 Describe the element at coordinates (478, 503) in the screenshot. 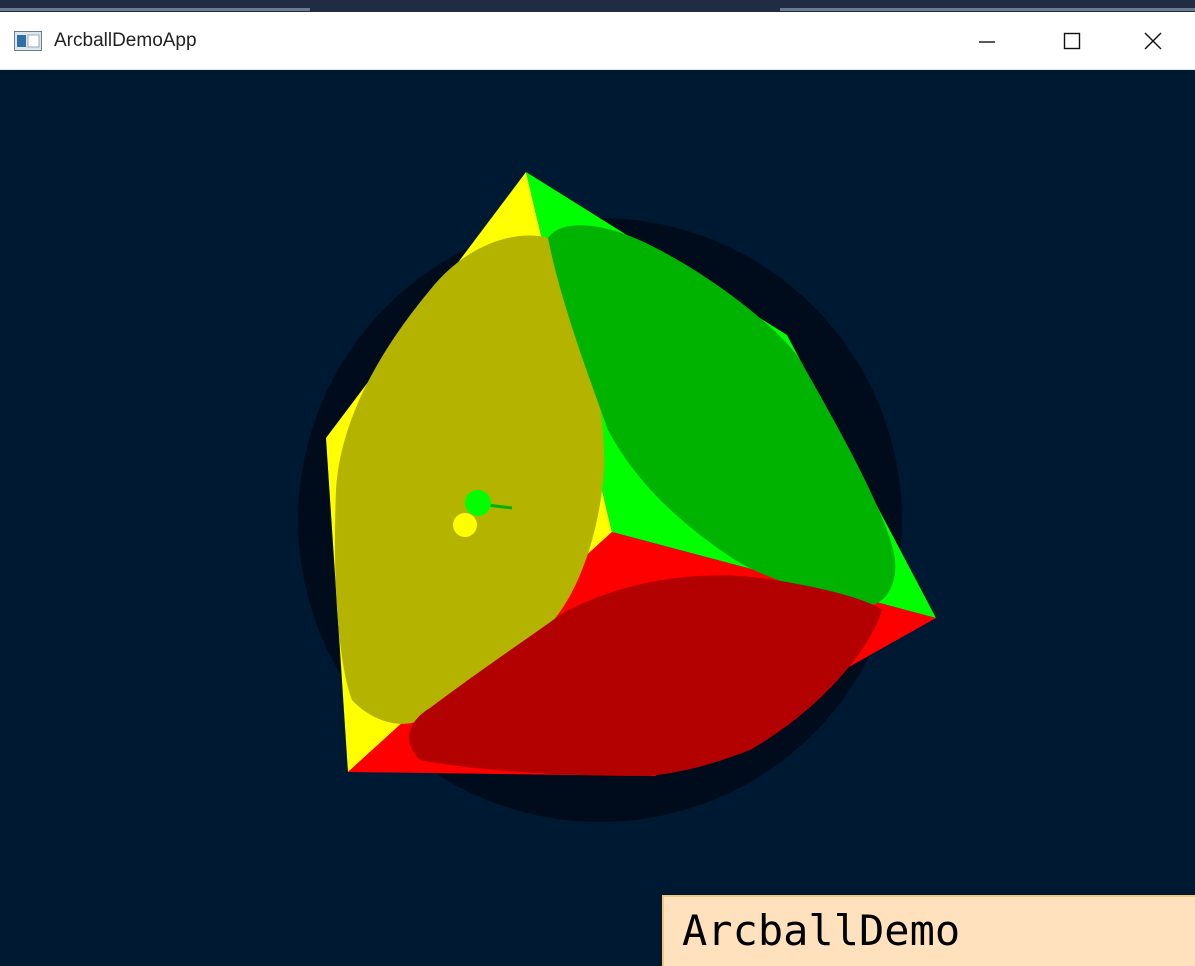

I see `arcball-current-point` at that location.